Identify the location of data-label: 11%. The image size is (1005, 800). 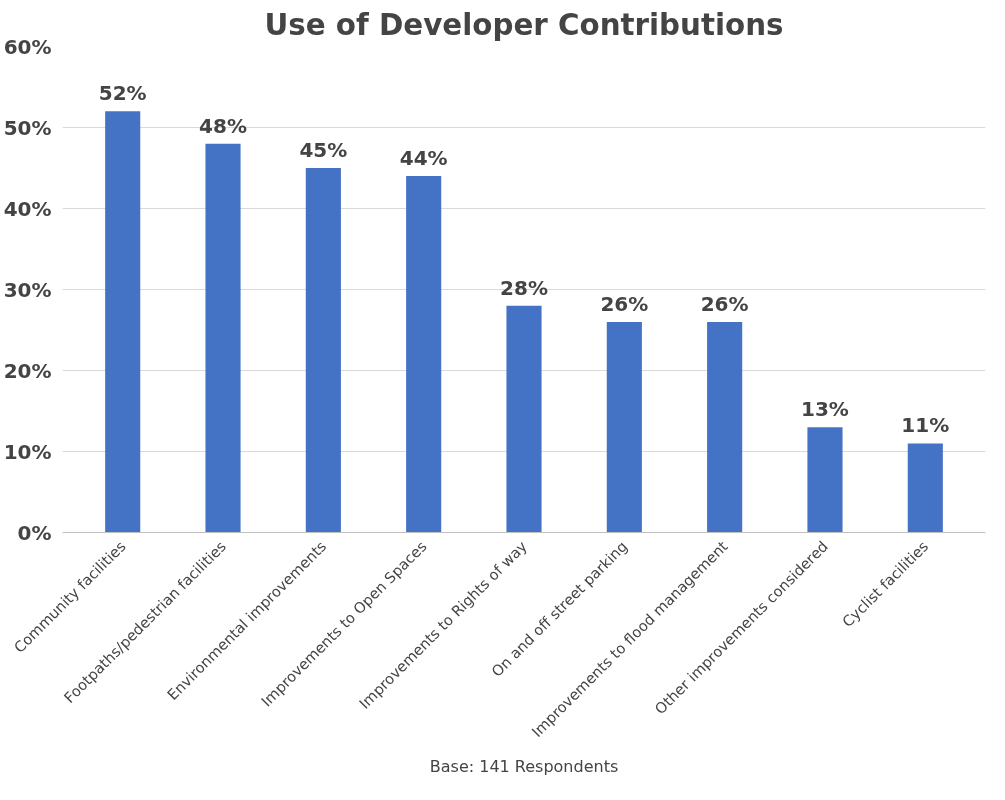
(925, 425).